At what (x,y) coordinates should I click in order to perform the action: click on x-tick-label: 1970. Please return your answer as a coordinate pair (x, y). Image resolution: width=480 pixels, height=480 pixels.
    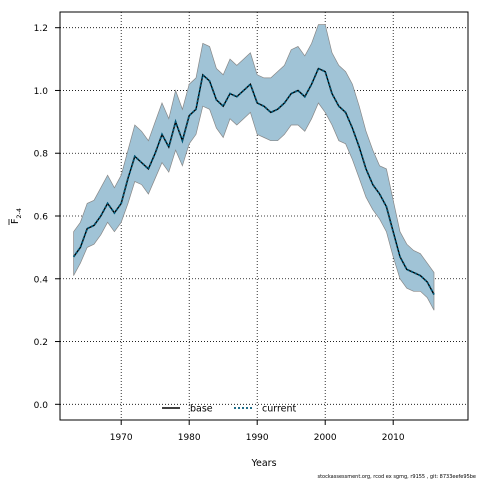
    Looking at the image, I should click on (121, 438).